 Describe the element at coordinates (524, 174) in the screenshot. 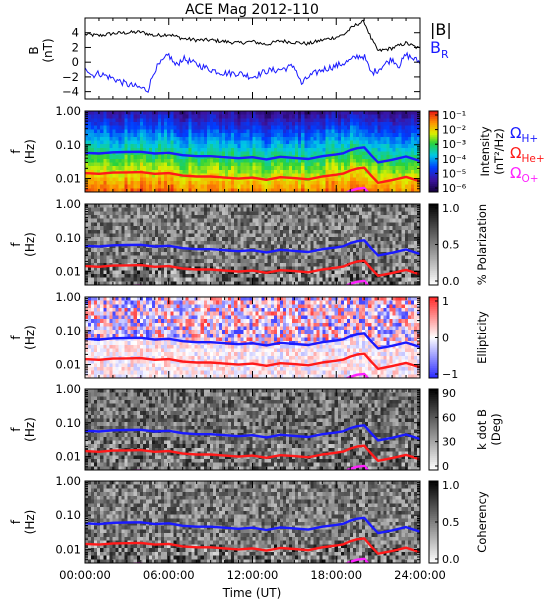

I see `legend-gyro-O-plus: ΩO+` at that location.